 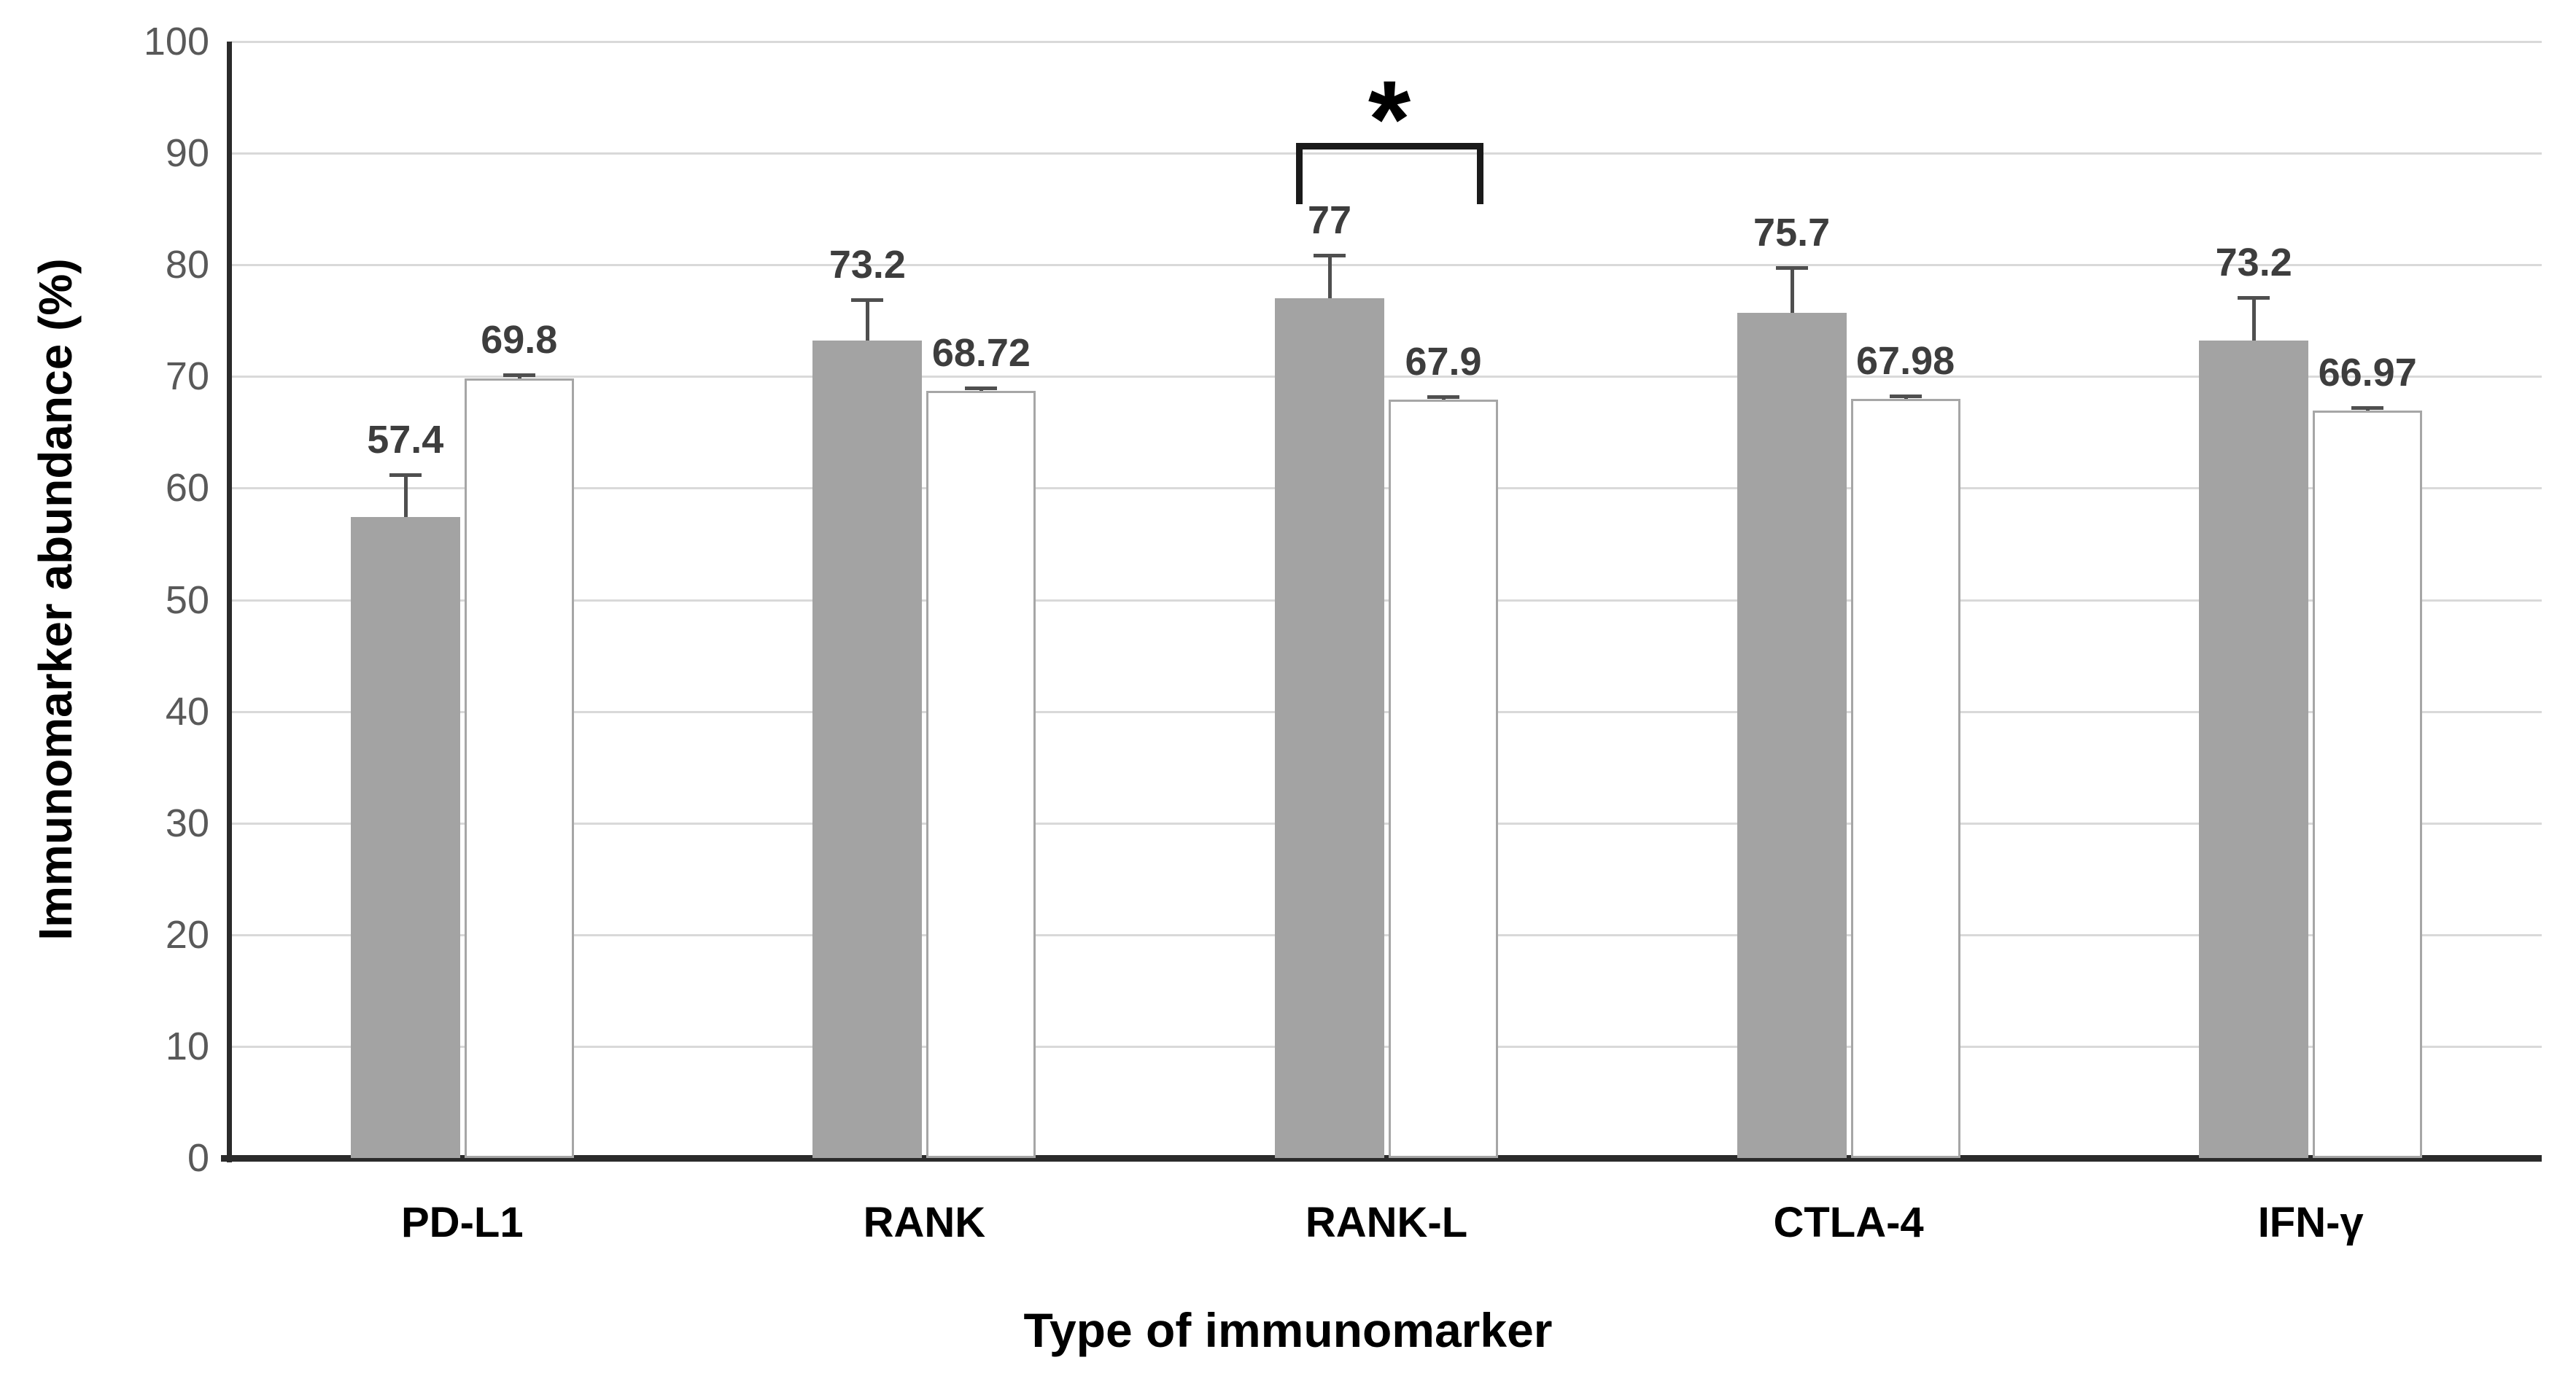 I want to click on y-tick-label-80: 80, so click(x=187, y=265).